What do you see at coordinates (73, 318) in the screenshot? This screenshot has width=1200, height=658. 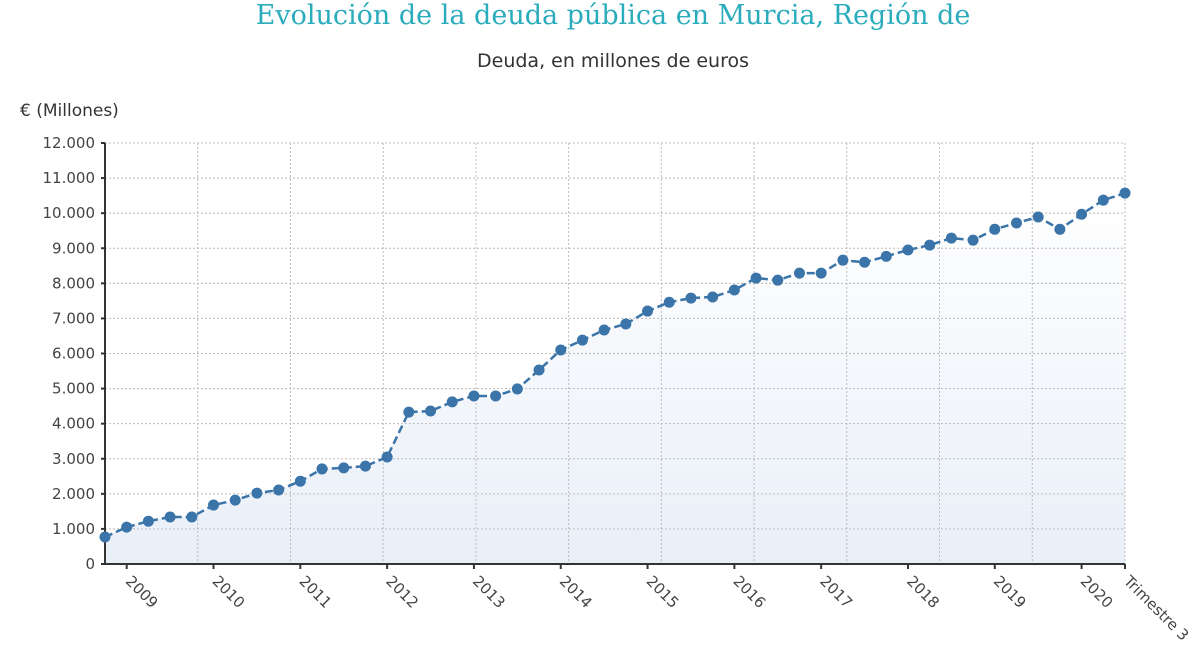 I see `y-tick-label: 7.000` at bounding box center [73, 318].